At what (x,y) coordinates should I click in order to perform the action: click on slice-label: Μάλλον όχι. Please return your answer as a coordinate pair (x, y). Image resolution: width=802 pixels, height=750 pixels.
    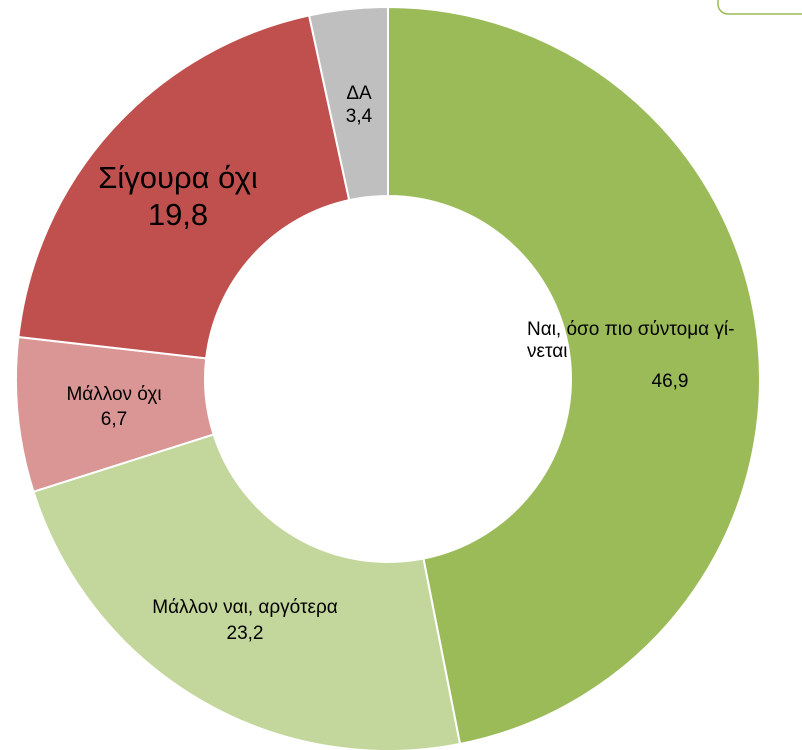
    Looking at the image, I should click on (113, 394).